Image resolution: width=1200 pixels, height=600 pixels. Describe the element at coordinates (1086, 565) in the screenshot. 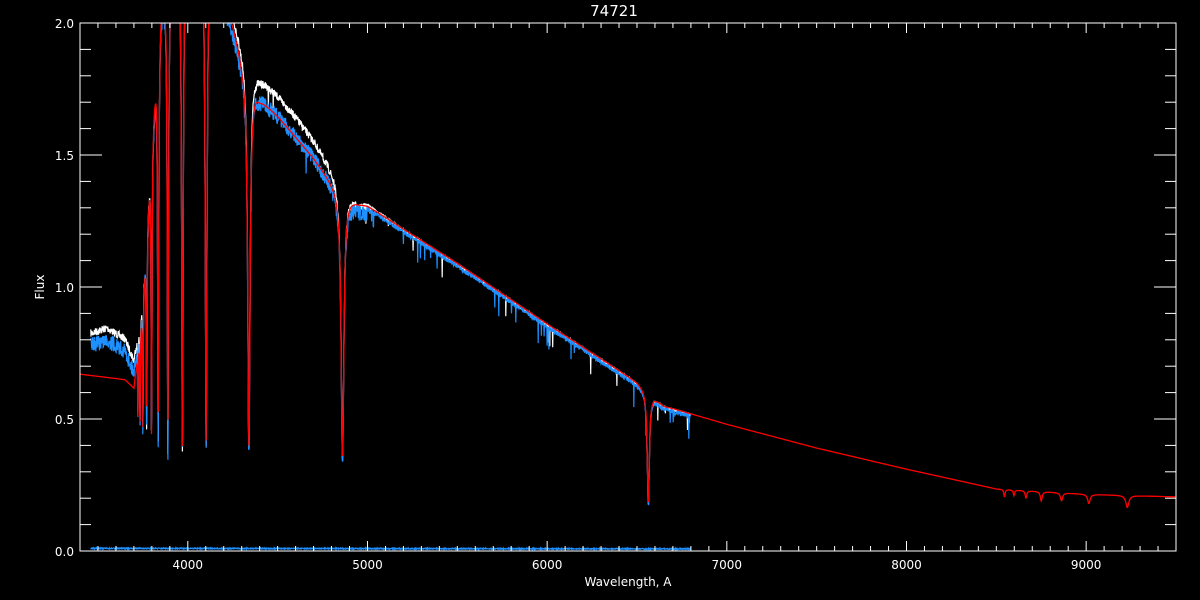

I see `x-tick-label: 9000` at that location.